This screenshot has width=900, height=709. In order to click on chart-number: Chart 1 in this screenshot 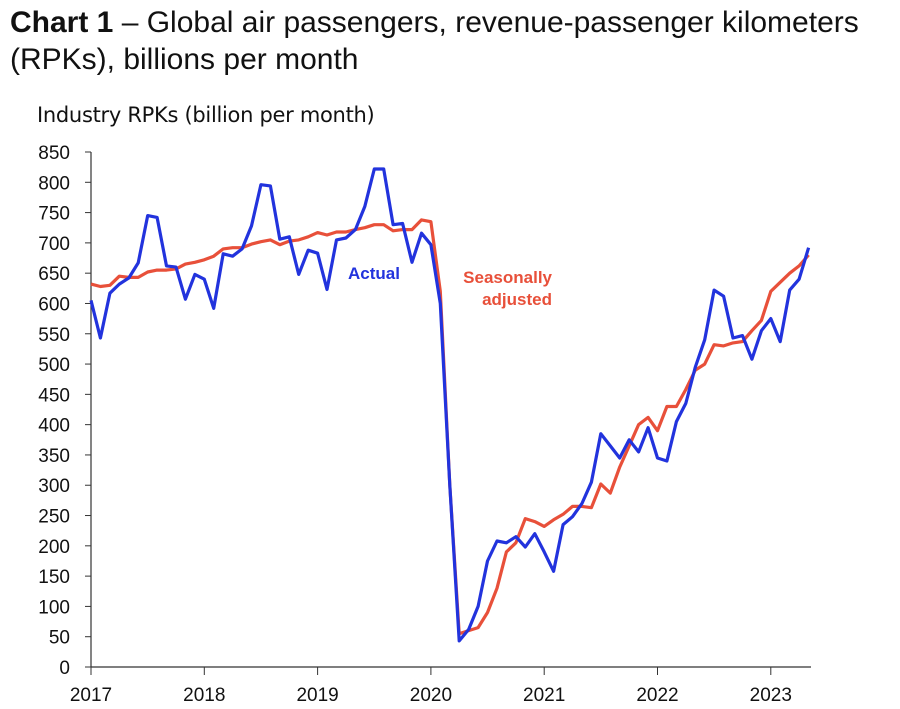, I will do `click(62, 22)`.